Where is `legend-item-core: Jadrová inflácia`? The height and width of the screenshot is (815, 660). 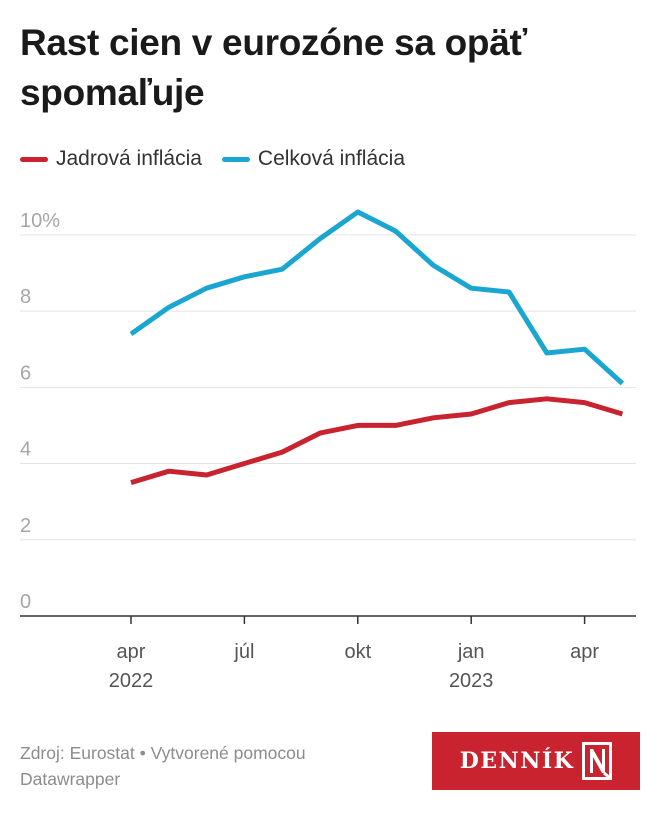 legend-item-core: Jadrová inflácia is located at coordinates (111, 159).